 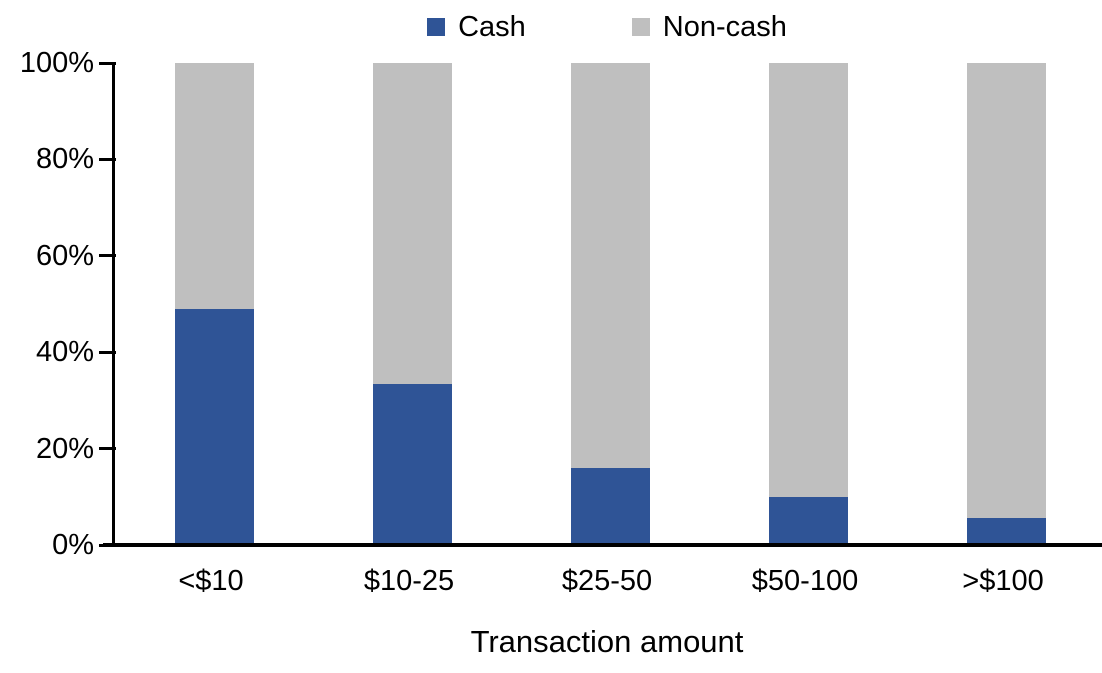 I want to click on x-category-label: >$100, so click(x=1003, y=581).